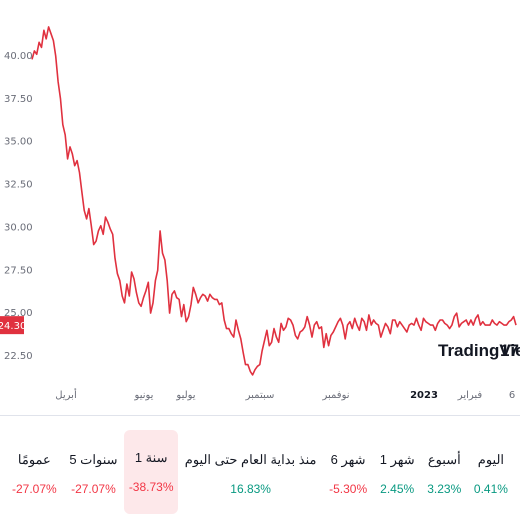 This screenshot has height=520, width=520. What do you see at coordinates (34, 474) in the screenshot?
I see `period-tab: عمومًا -27.07%` at bounding box center [34, 474].